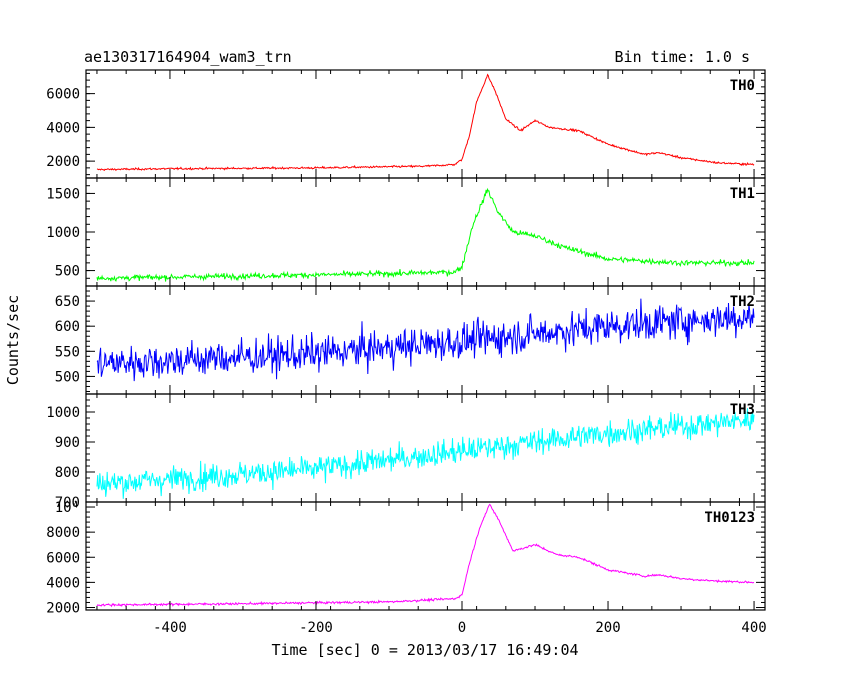 The width and height of the screenshot is (850, 685). What do you see at coordinates (462, 628) in the screenshot?
I see `x-tick-label: 0` at bounding box center [462, 628].